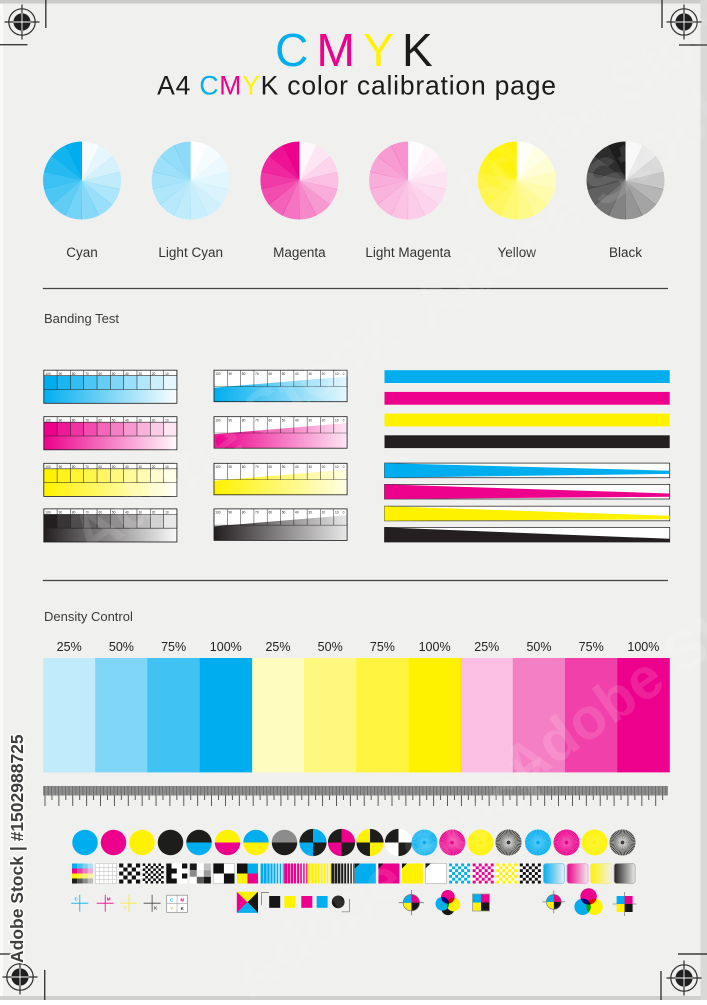 The image size is (707, 1005). What do you see at coordinates (358, 50) in the screenshot?
I see `svg-text: CMYK` at bounding box center [358, 50].